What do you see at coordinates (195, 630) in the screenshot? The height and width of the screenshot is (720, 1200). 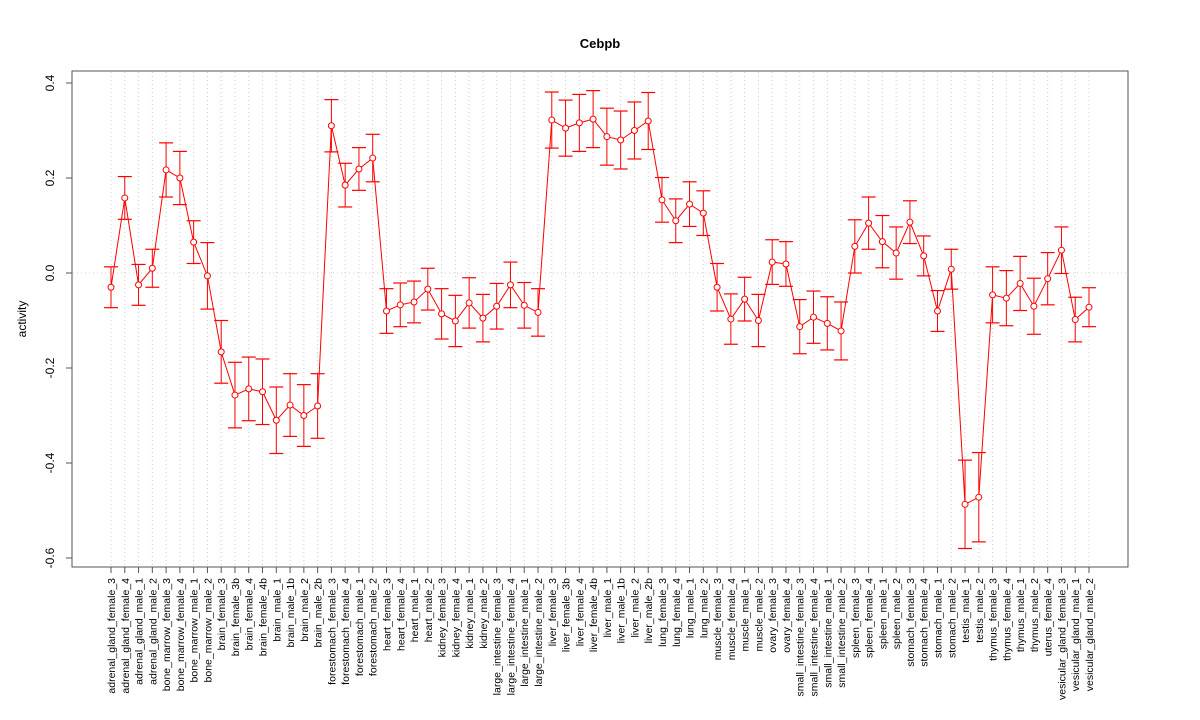 I see `x-tick-label: bone_marrow_male_1` at bounding box center [195, 630].